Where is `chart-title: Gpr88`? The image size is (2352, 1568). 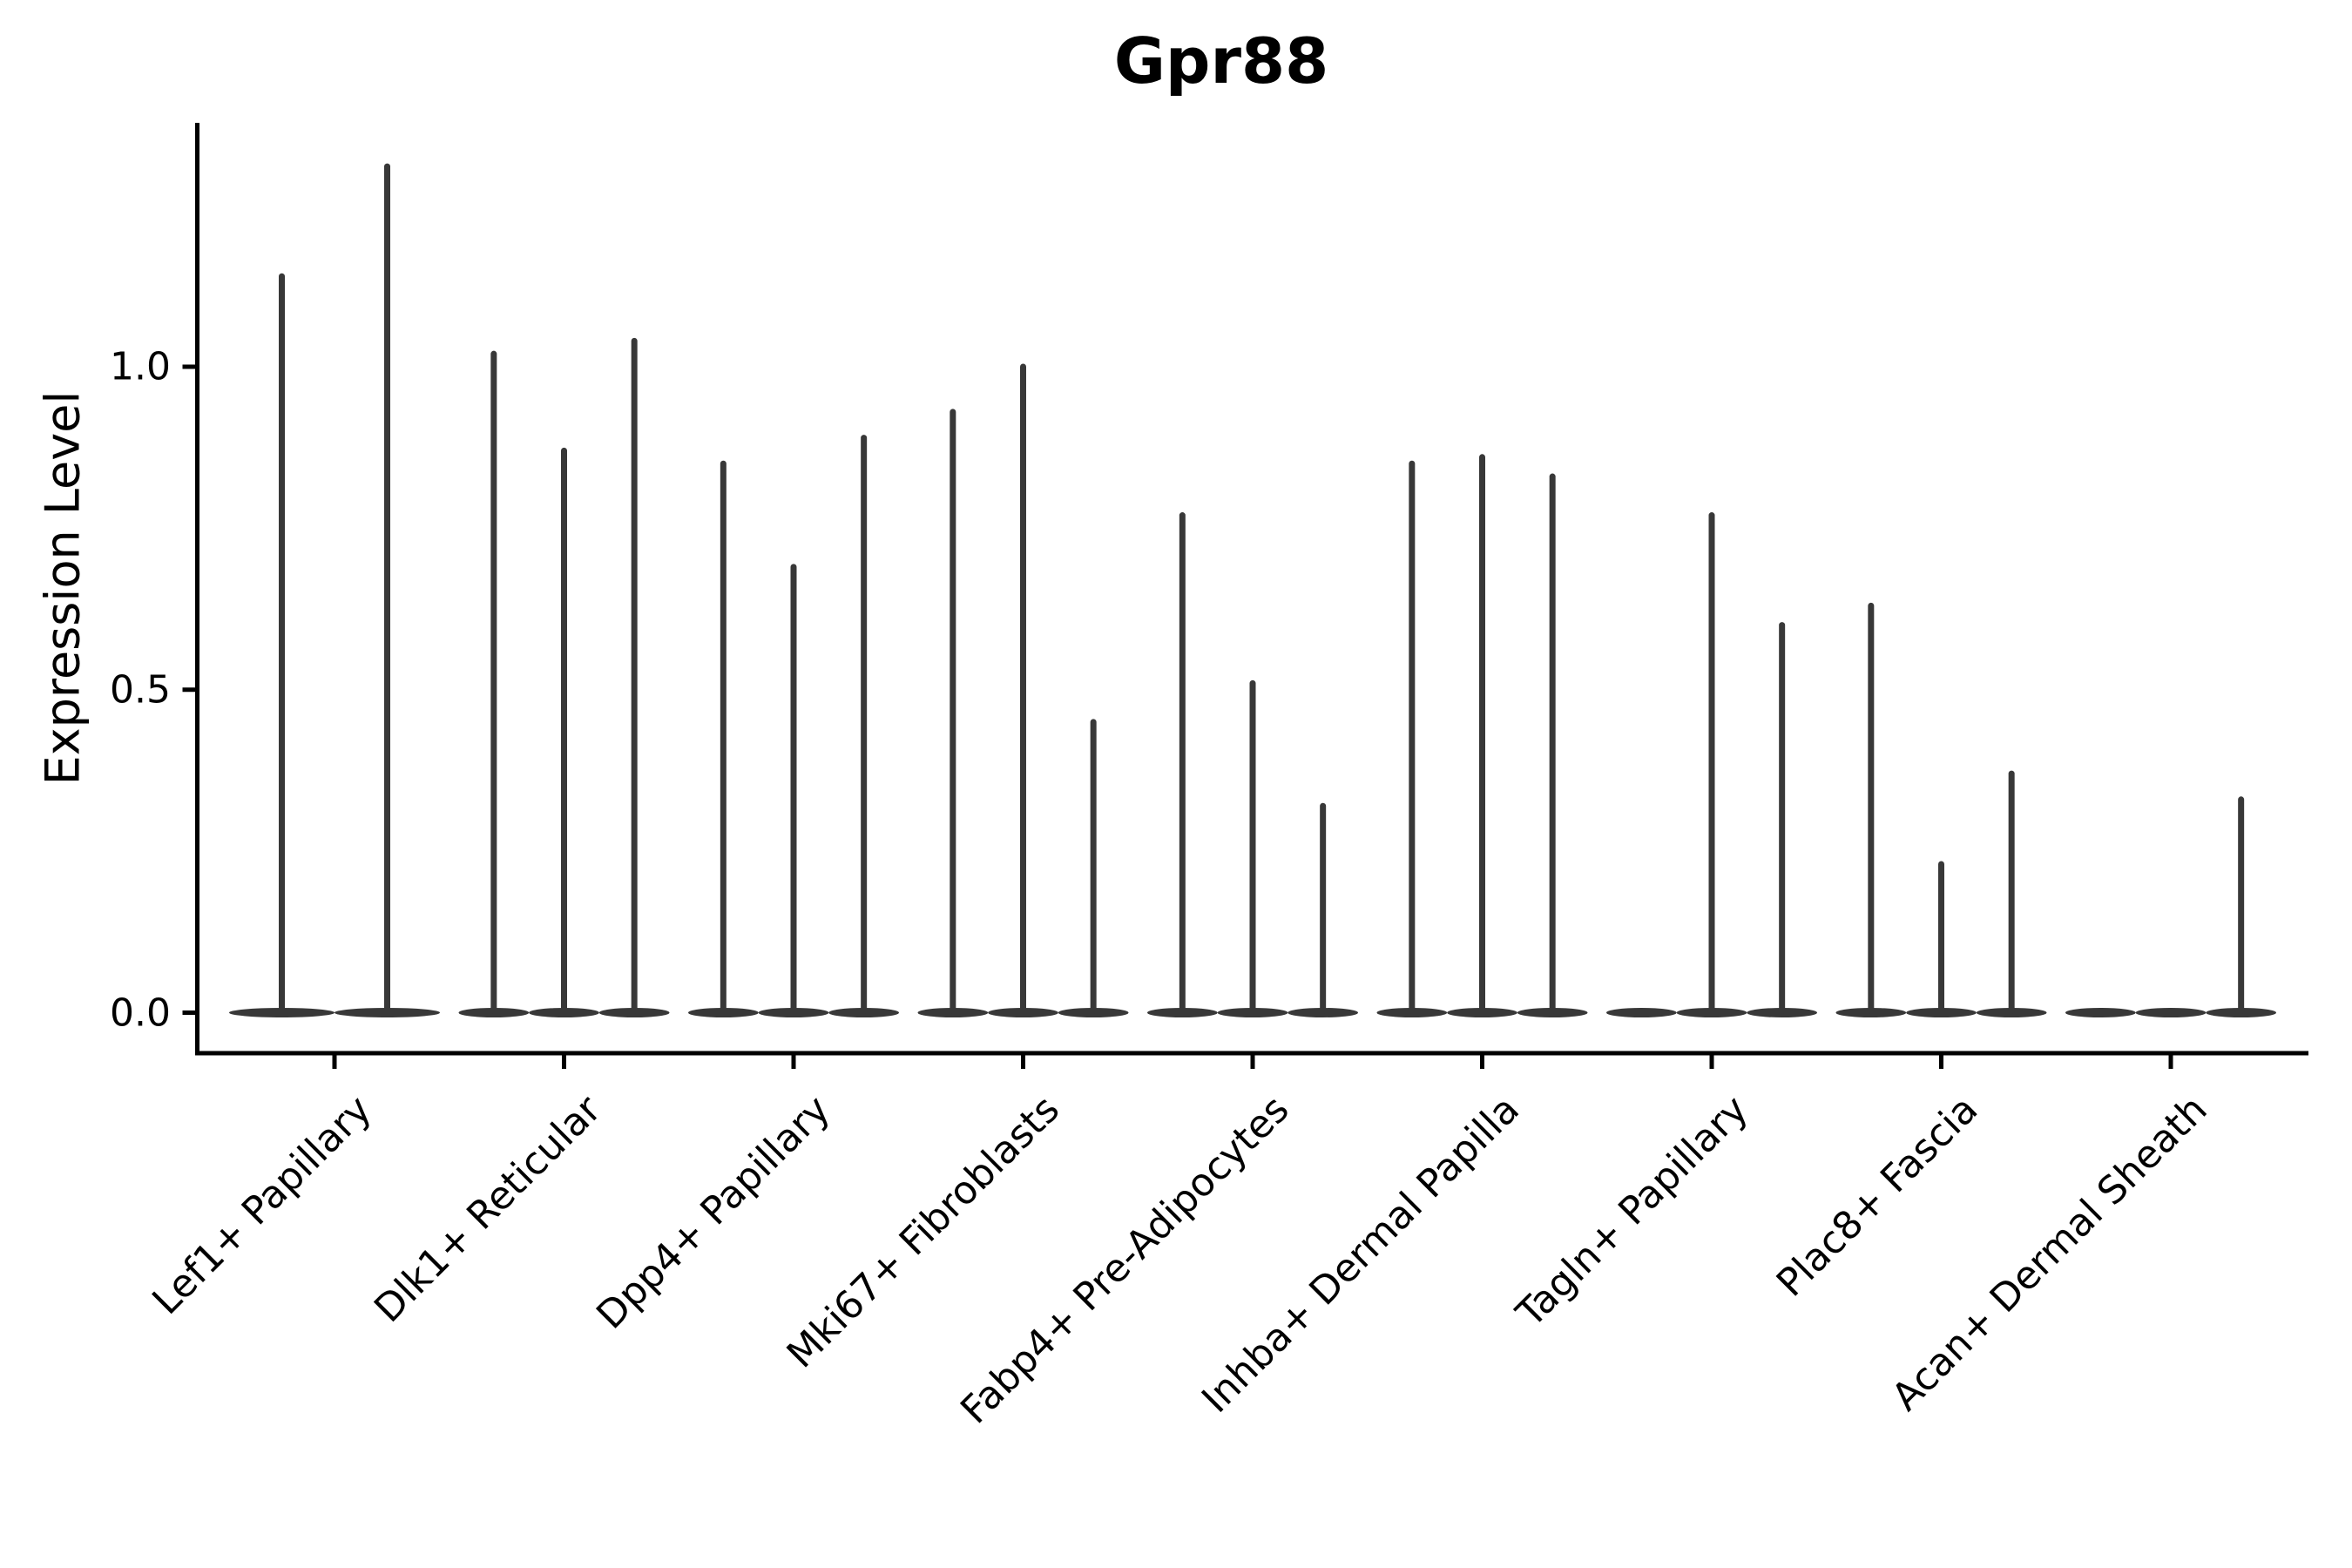 chart-title: Gpr88 is located at coordinates (1221, 61).